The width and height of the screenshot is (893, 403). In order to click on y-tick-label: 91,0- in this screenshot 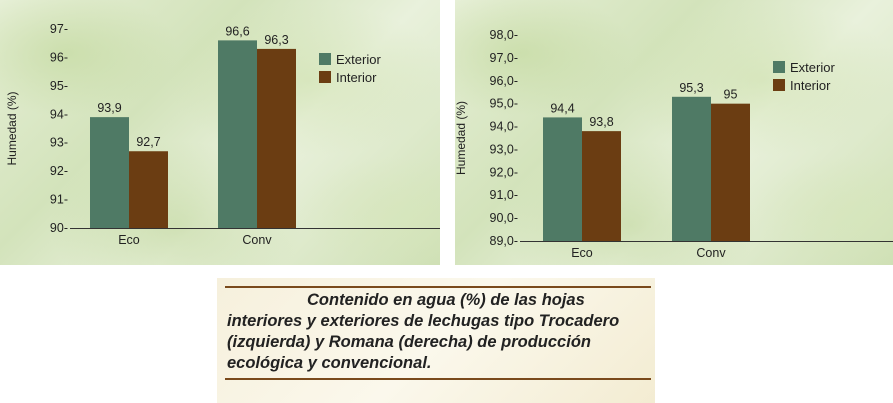, I will do `click(504, 195)`.